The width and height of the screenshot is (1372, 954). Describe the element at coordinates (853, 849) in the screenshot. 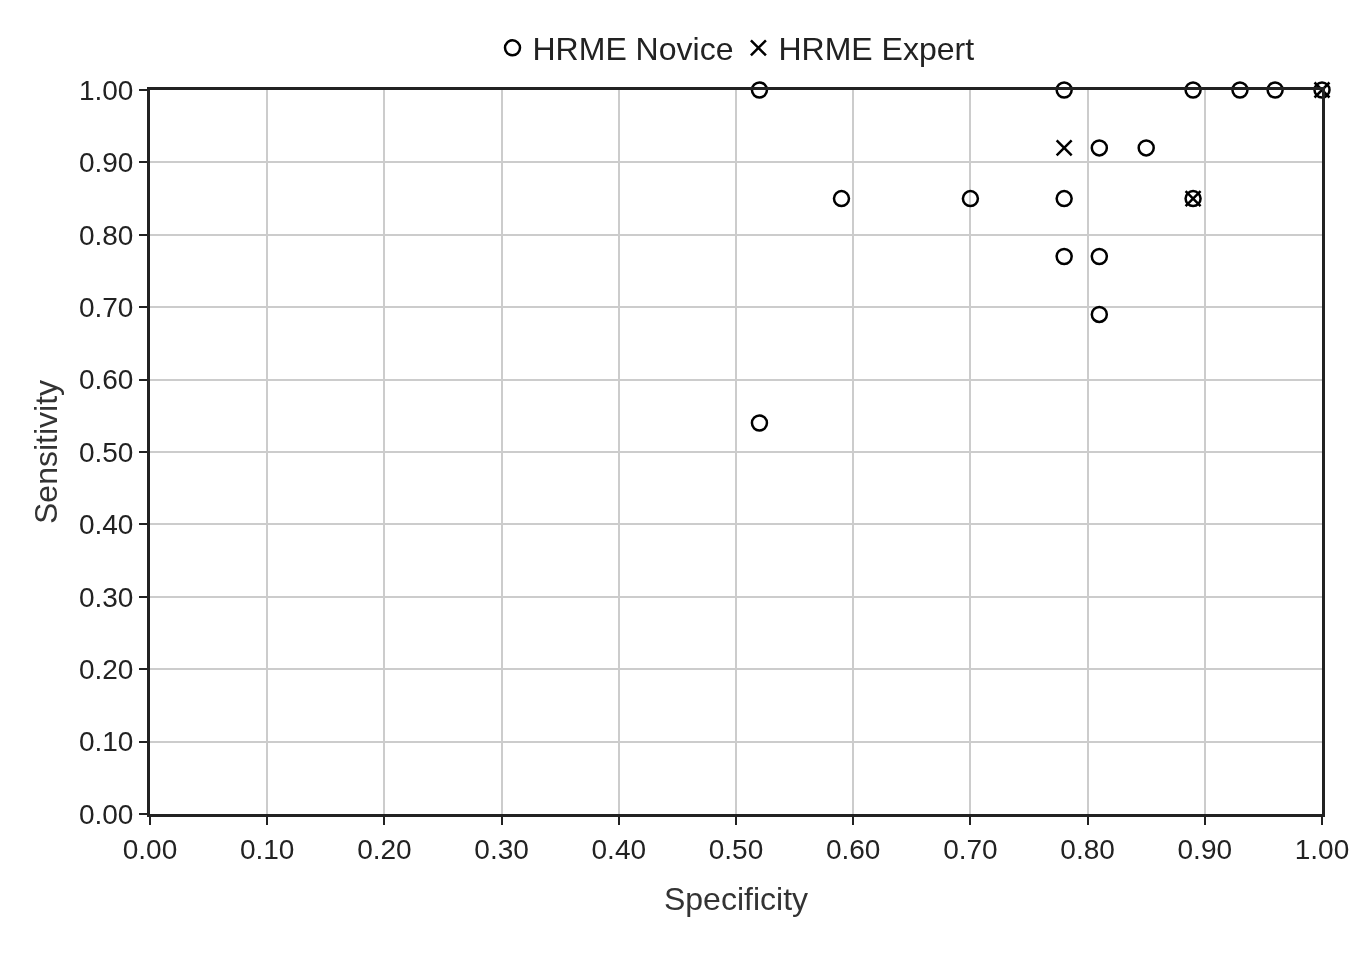

I see `x-tick-label: 0.60` at that location.